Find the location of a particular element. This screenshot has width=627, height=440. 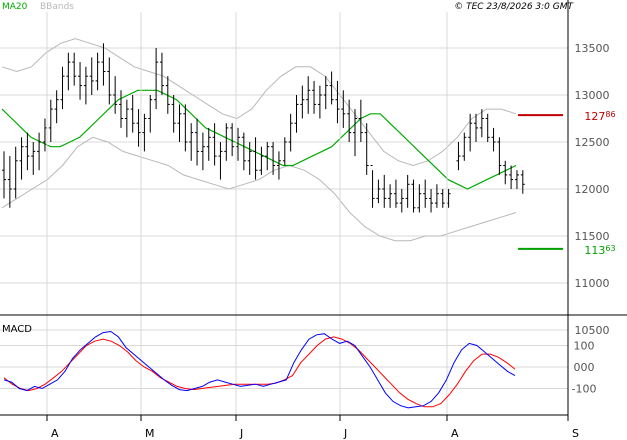

x-tick-label: M is located at coordinates (150, 433).